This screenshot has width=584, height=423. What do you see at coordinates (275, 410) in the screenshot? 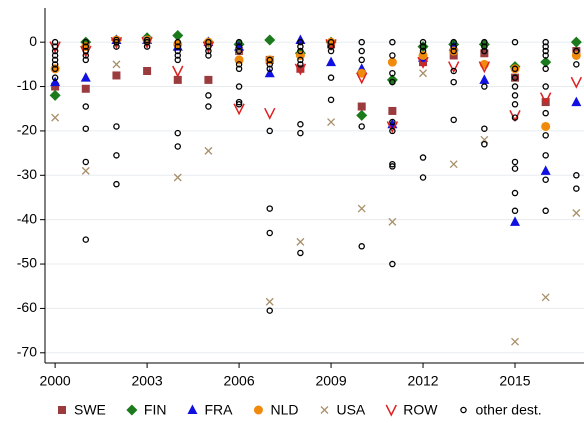
I see `legend-item: NLD` at bounding box center [275, 410].